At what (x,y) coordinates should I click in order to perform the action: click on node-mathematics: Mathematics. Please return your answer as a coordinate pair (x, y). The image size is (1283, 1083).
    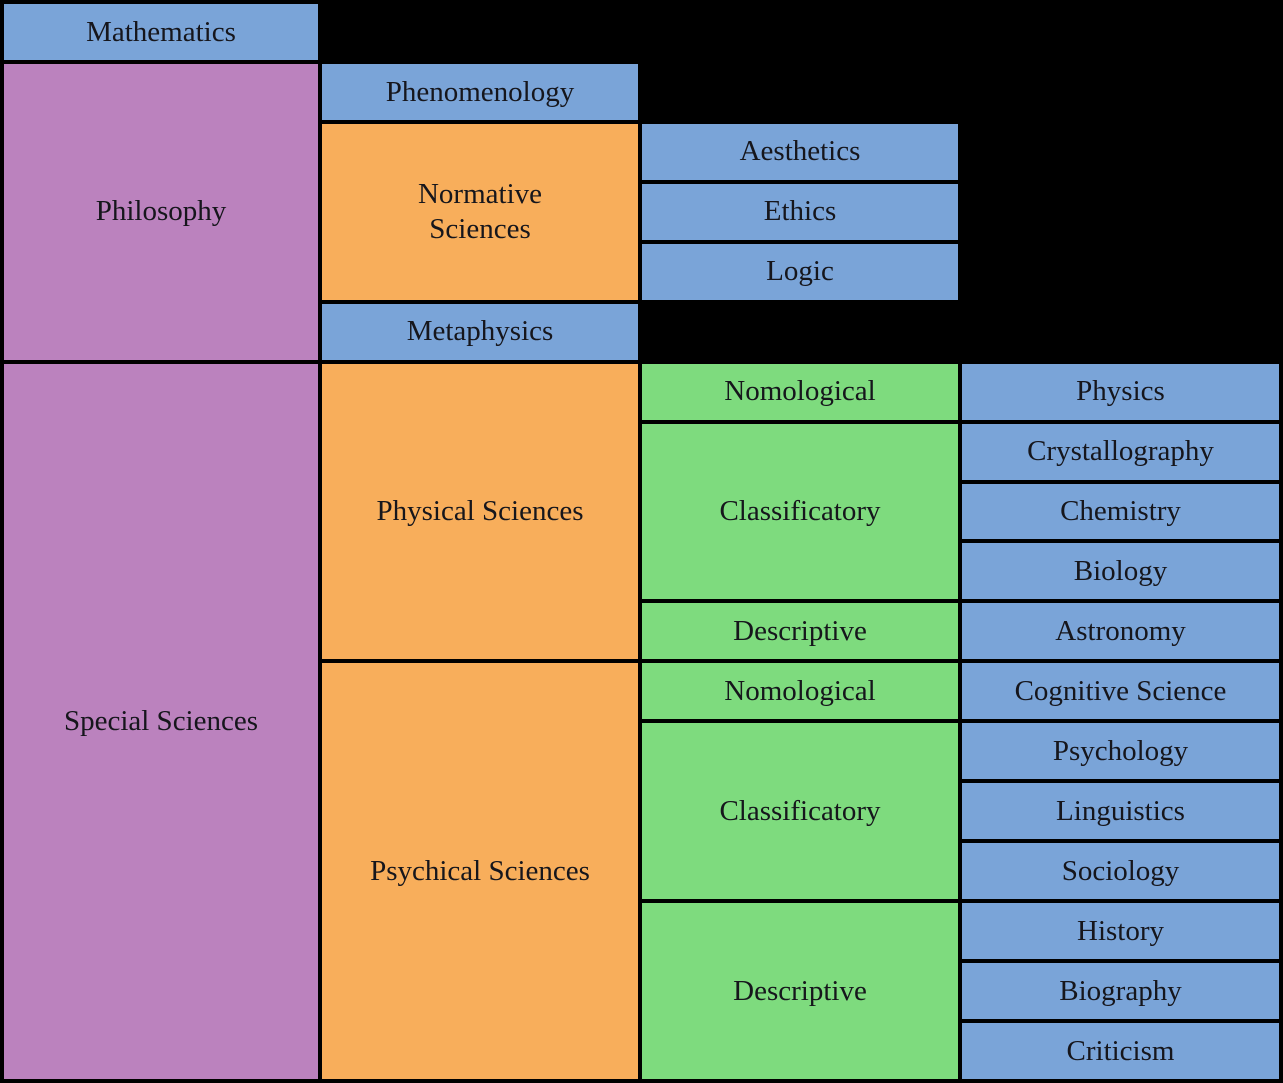
    Looking at the image, I should click on (161, 32).